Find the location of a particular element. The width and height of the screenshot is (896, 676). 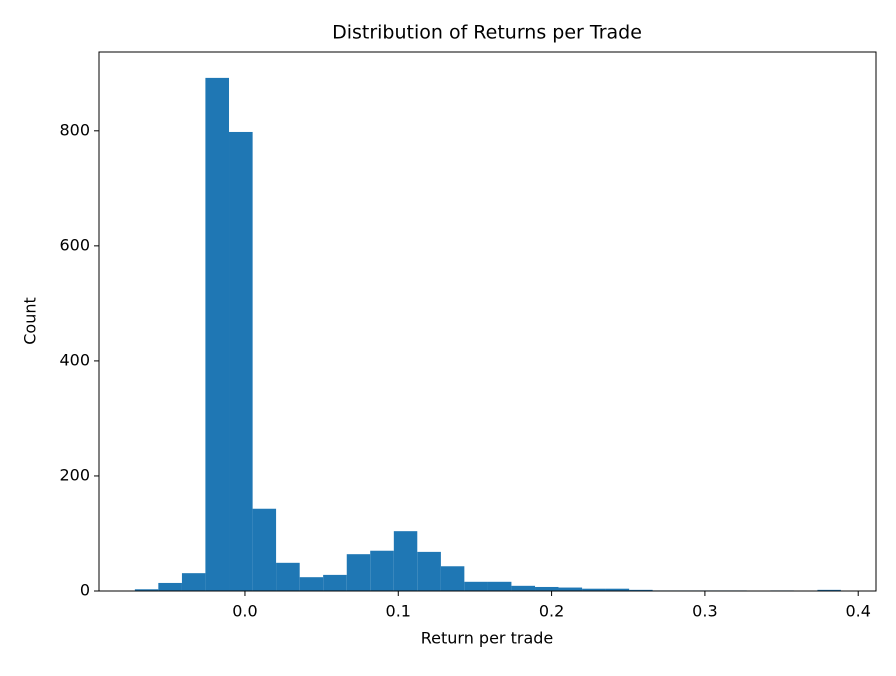

y-tick-label: 800 is located at coordinates (74, 129).